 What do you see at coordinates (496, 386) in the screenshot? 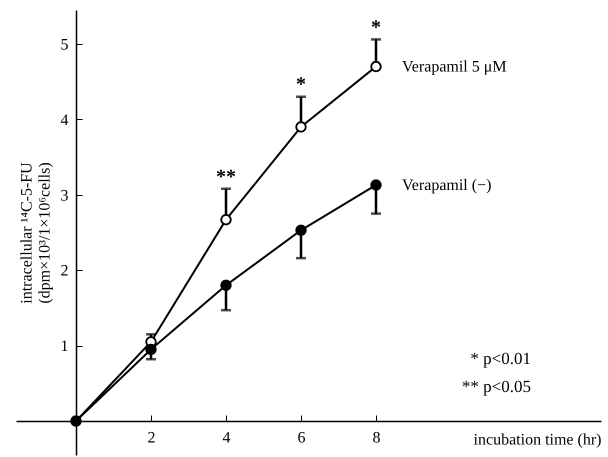
I see `annotation: ** p<0.05` at bounding box center [496, 386].